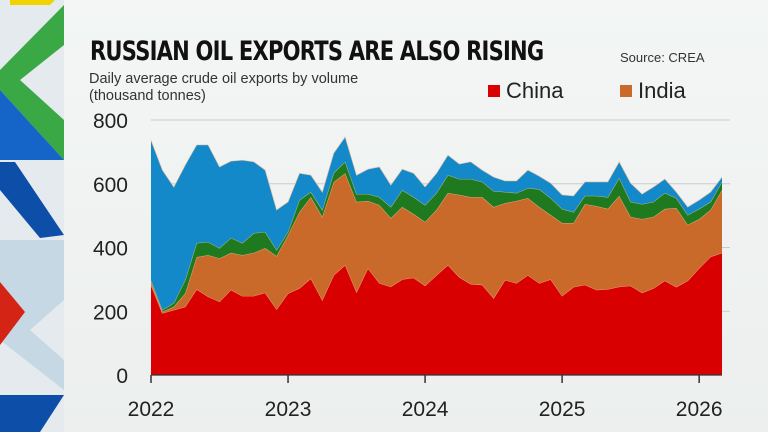 The image size is (768, 432). I want to click on legend-item-china: China, so click(525, 91).